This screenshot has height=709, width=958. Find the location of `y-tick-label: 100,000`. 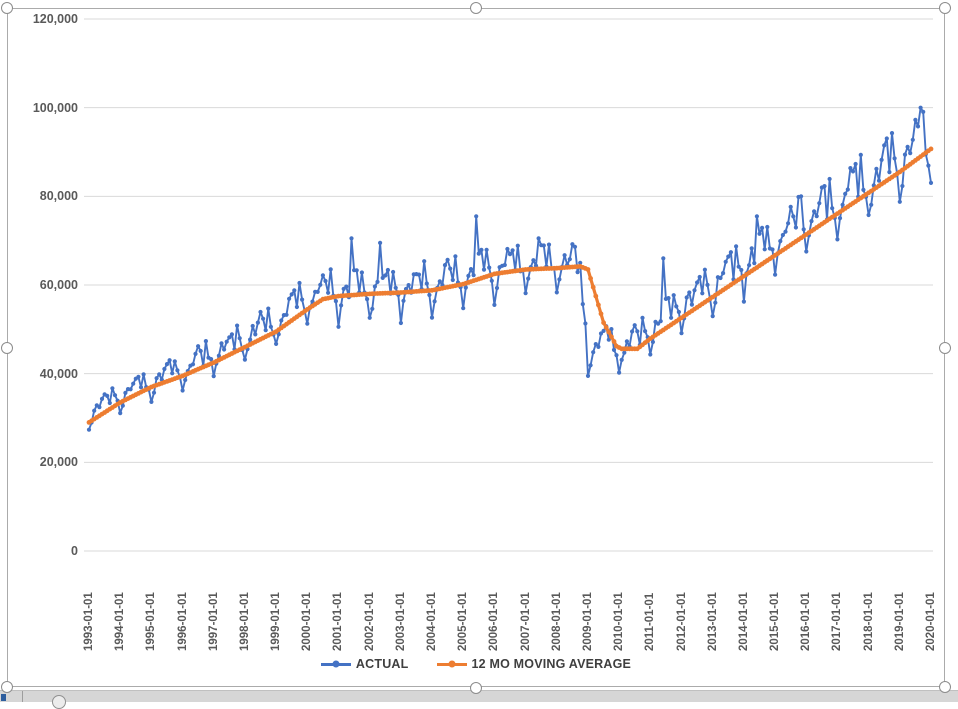

y-tick-label: 100,000 is located at coordinates (55, 107).